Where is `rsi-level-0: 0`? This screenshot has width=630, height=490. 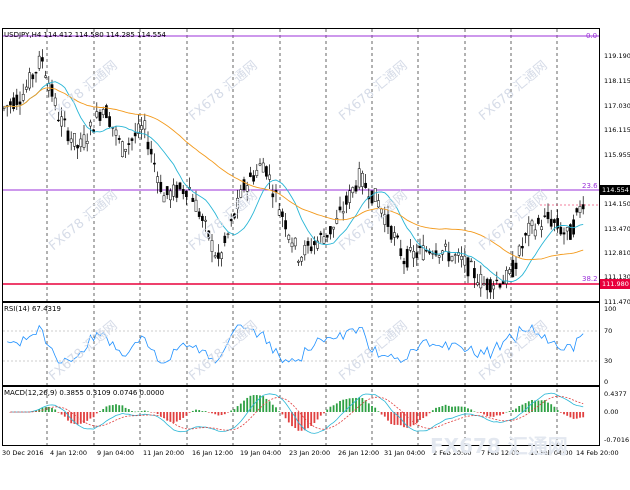
rsi-level-0: 0 is located at coordinates (606, 382).